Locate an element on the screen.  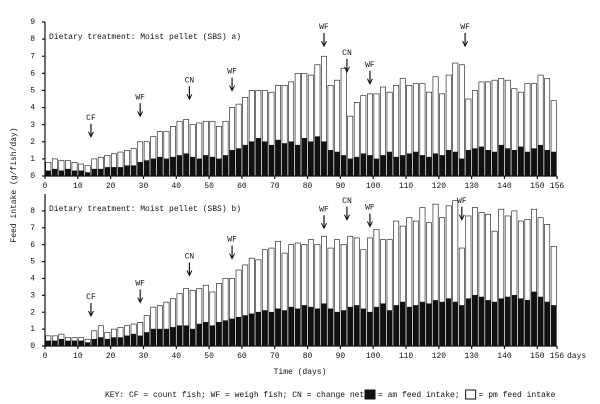
x-tick-label: 0 is located at coordinates (45, 186).